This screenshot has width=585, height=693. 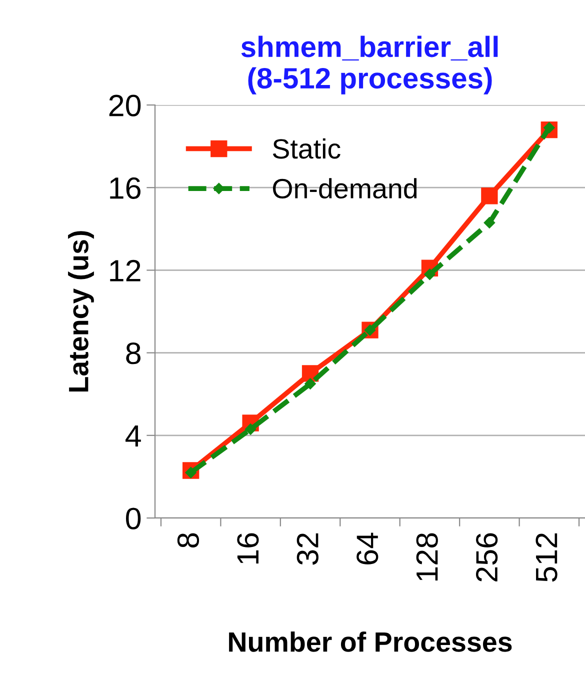 I want to click on y-tick-label: 8, so click(x=133, y=353).